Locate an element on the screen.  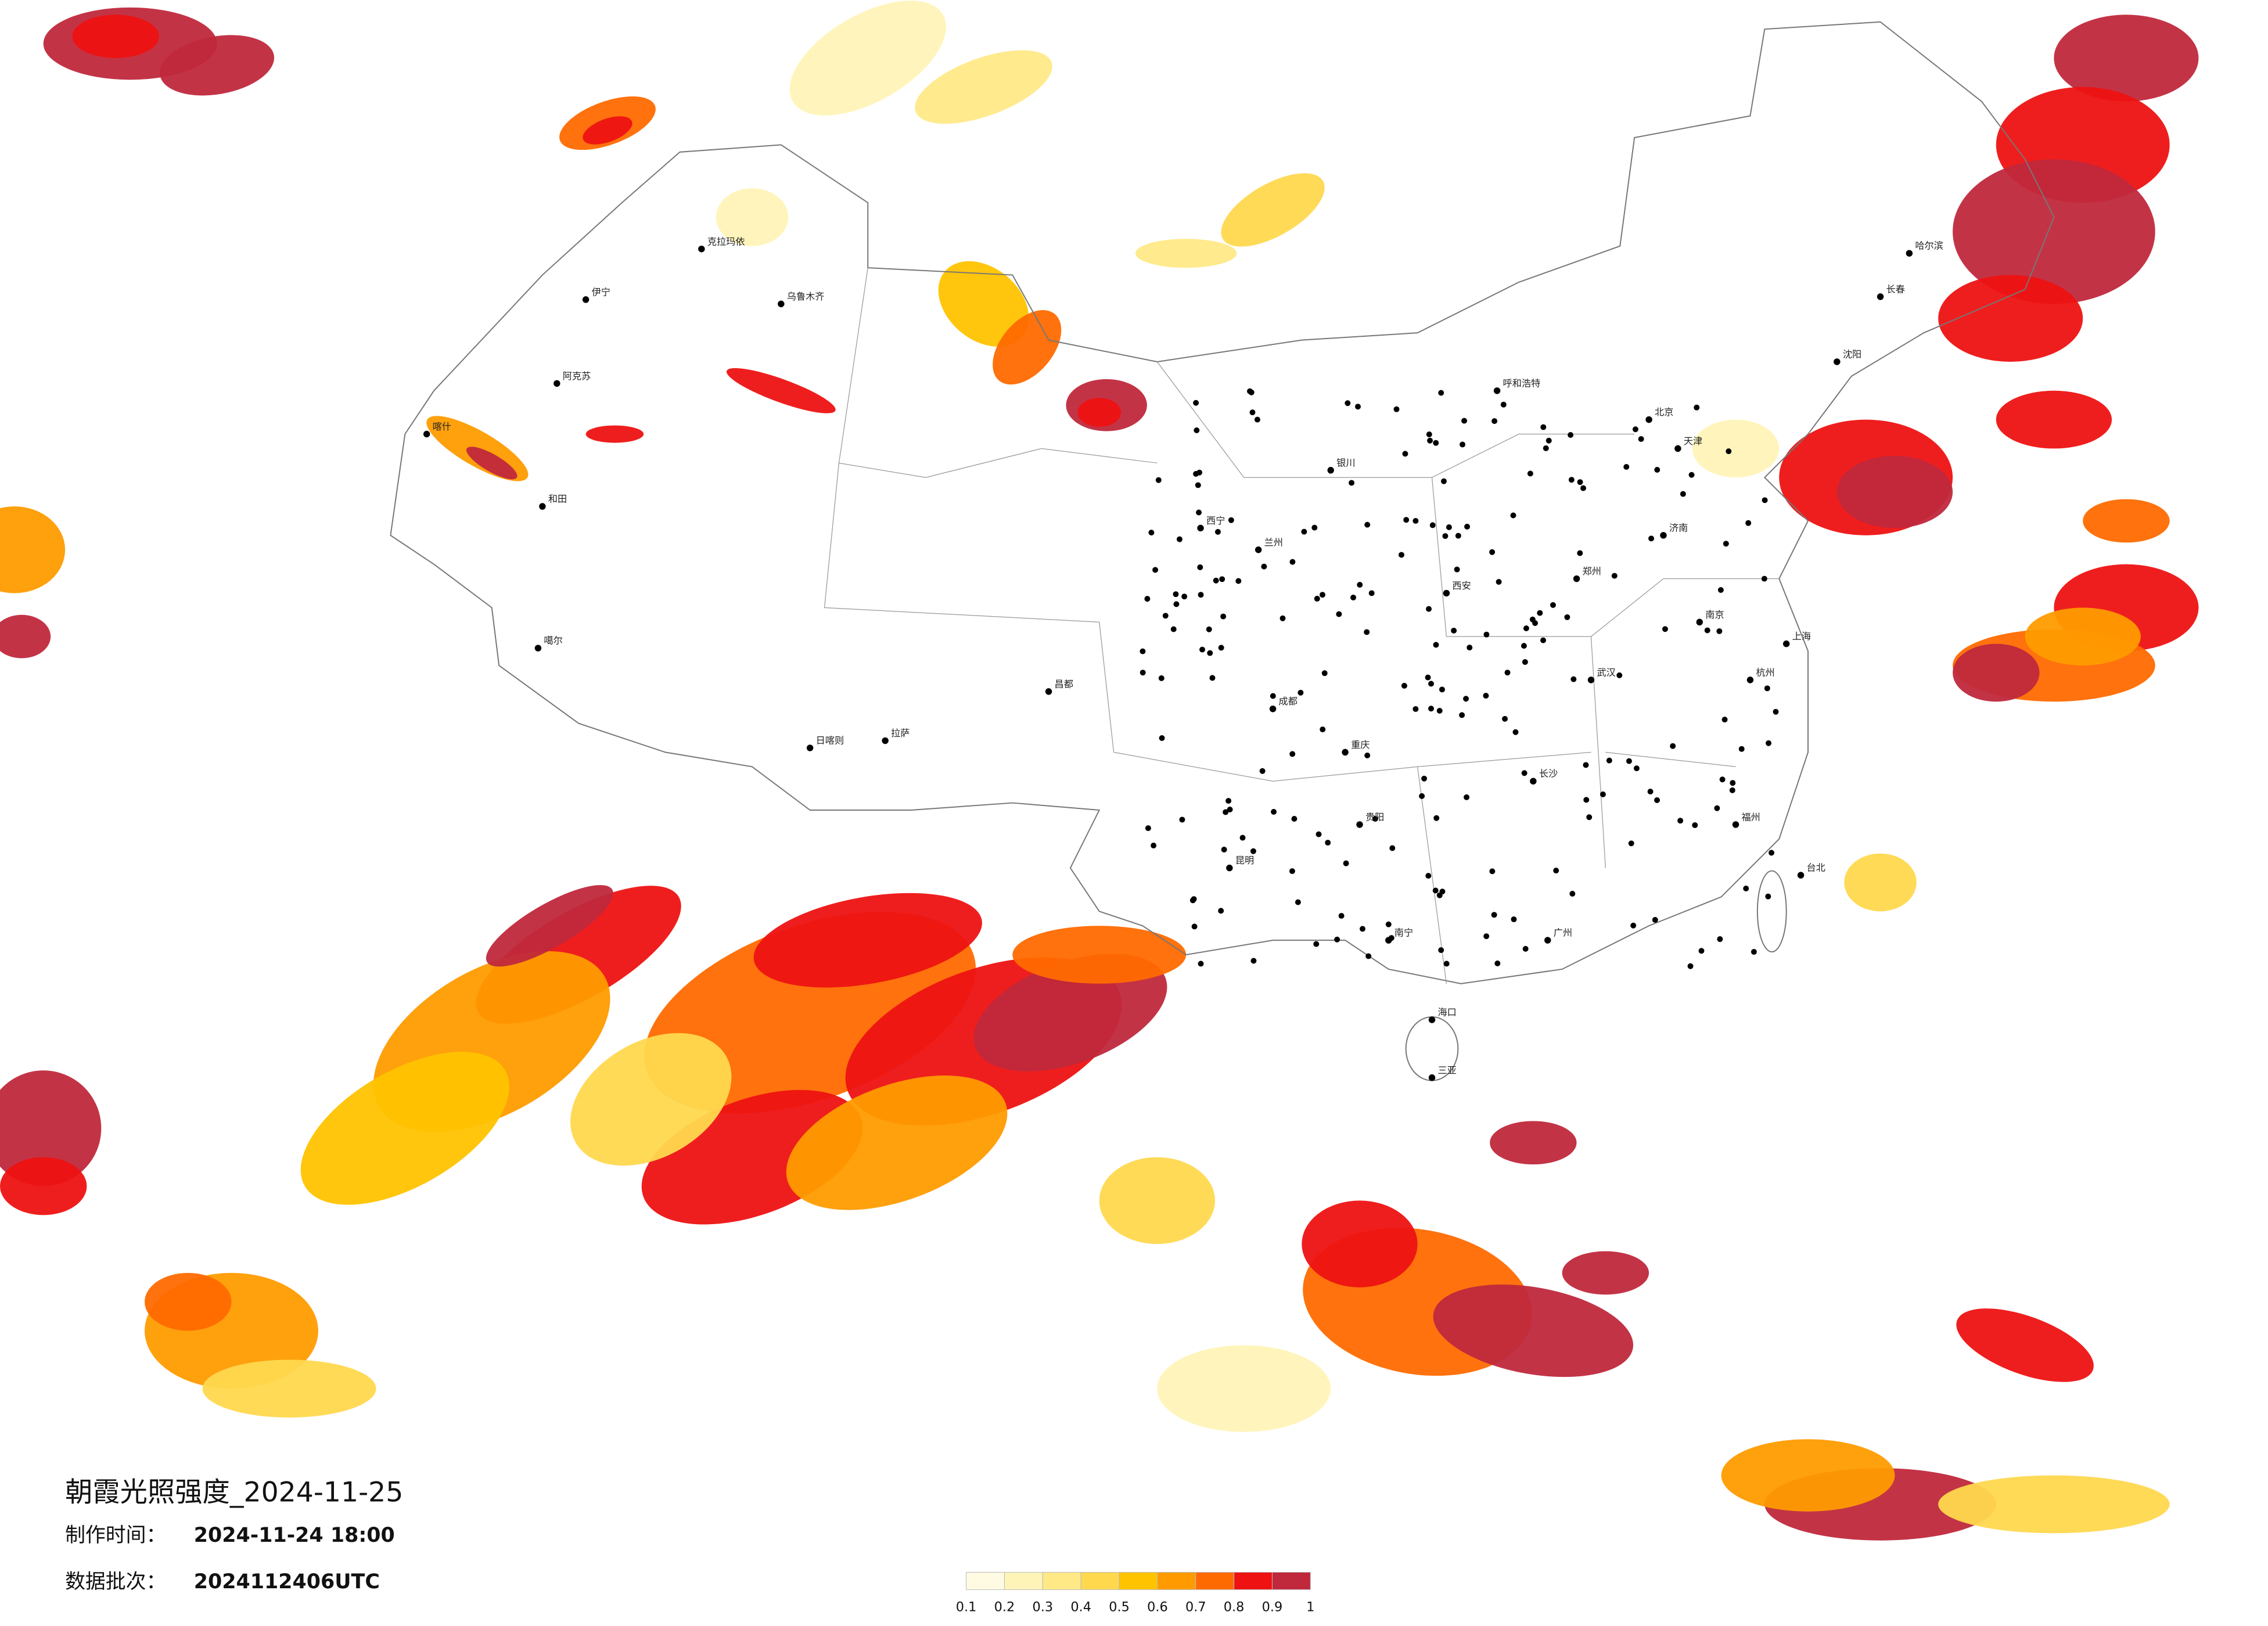
legend-tick-label: 0.6 is located at coordinates (1157, 1607).